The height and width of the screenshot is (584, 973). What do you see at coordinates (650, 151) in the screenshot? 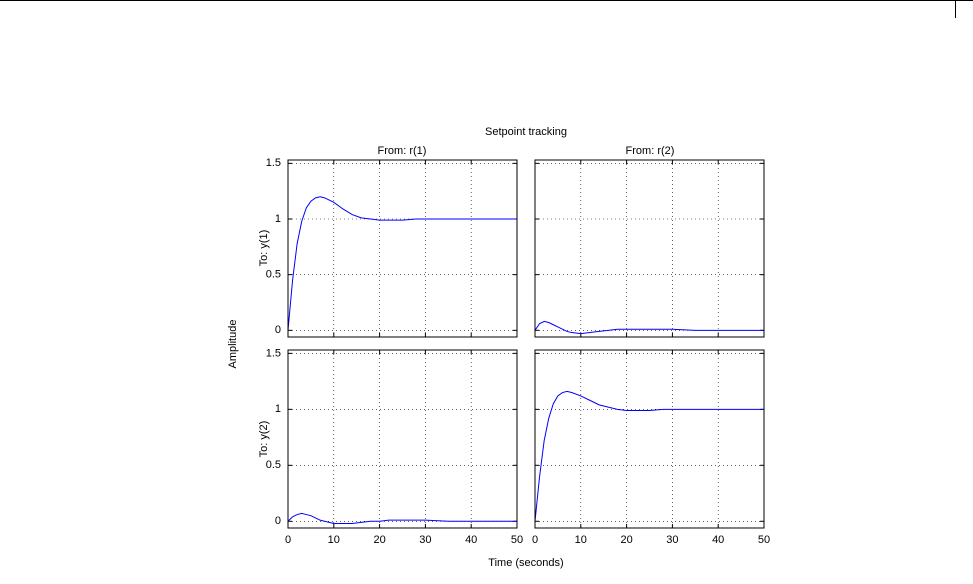
I see `column-title: From: r(2)` at bounding box center [650, 151].